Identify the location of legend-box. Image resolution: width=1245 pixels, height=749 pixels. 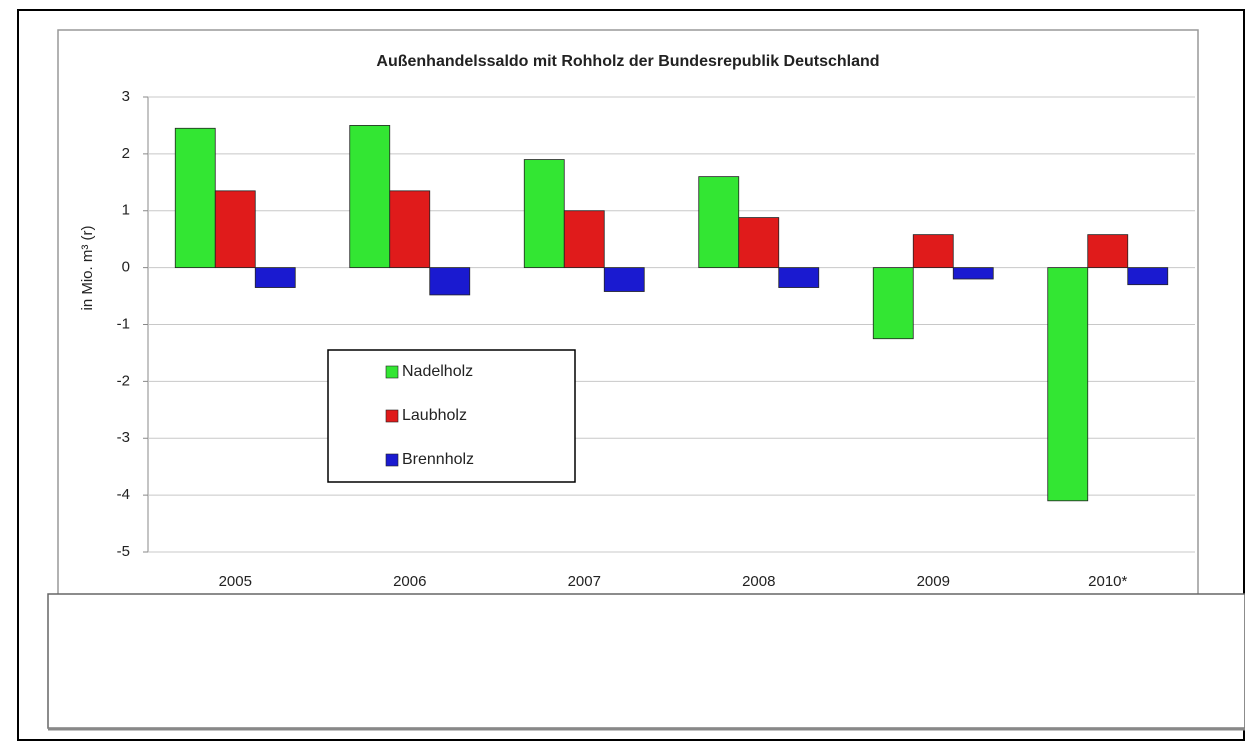
(451, 416).